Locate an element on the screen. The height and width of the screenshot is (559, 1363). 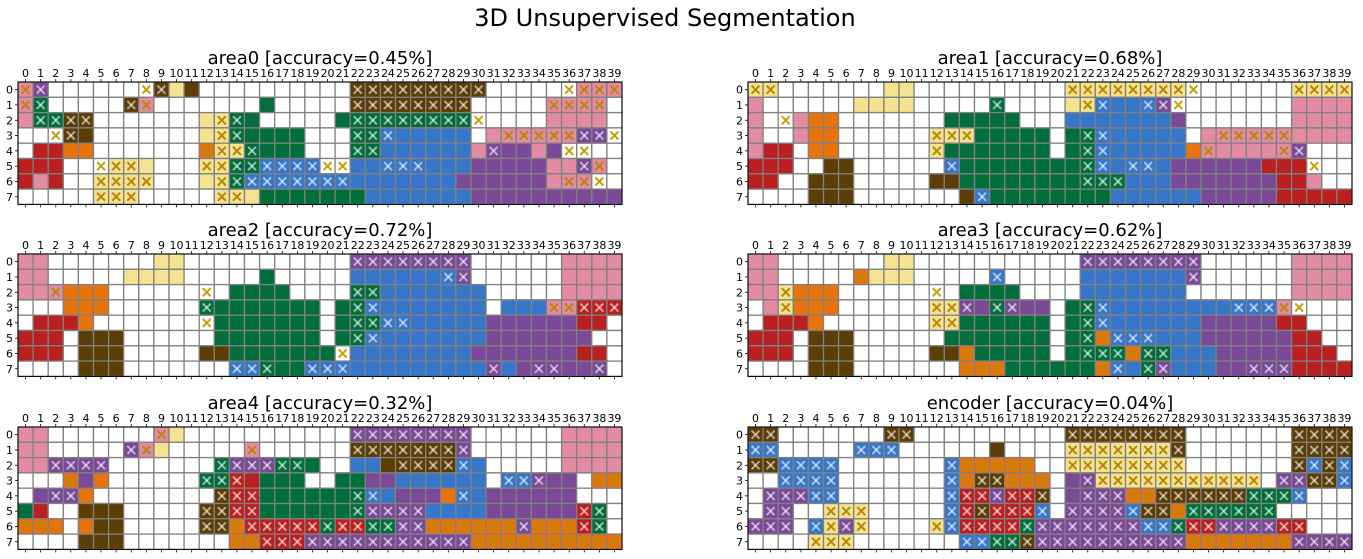
x-tick-label: 37 is located at coordinates (1314, 73).